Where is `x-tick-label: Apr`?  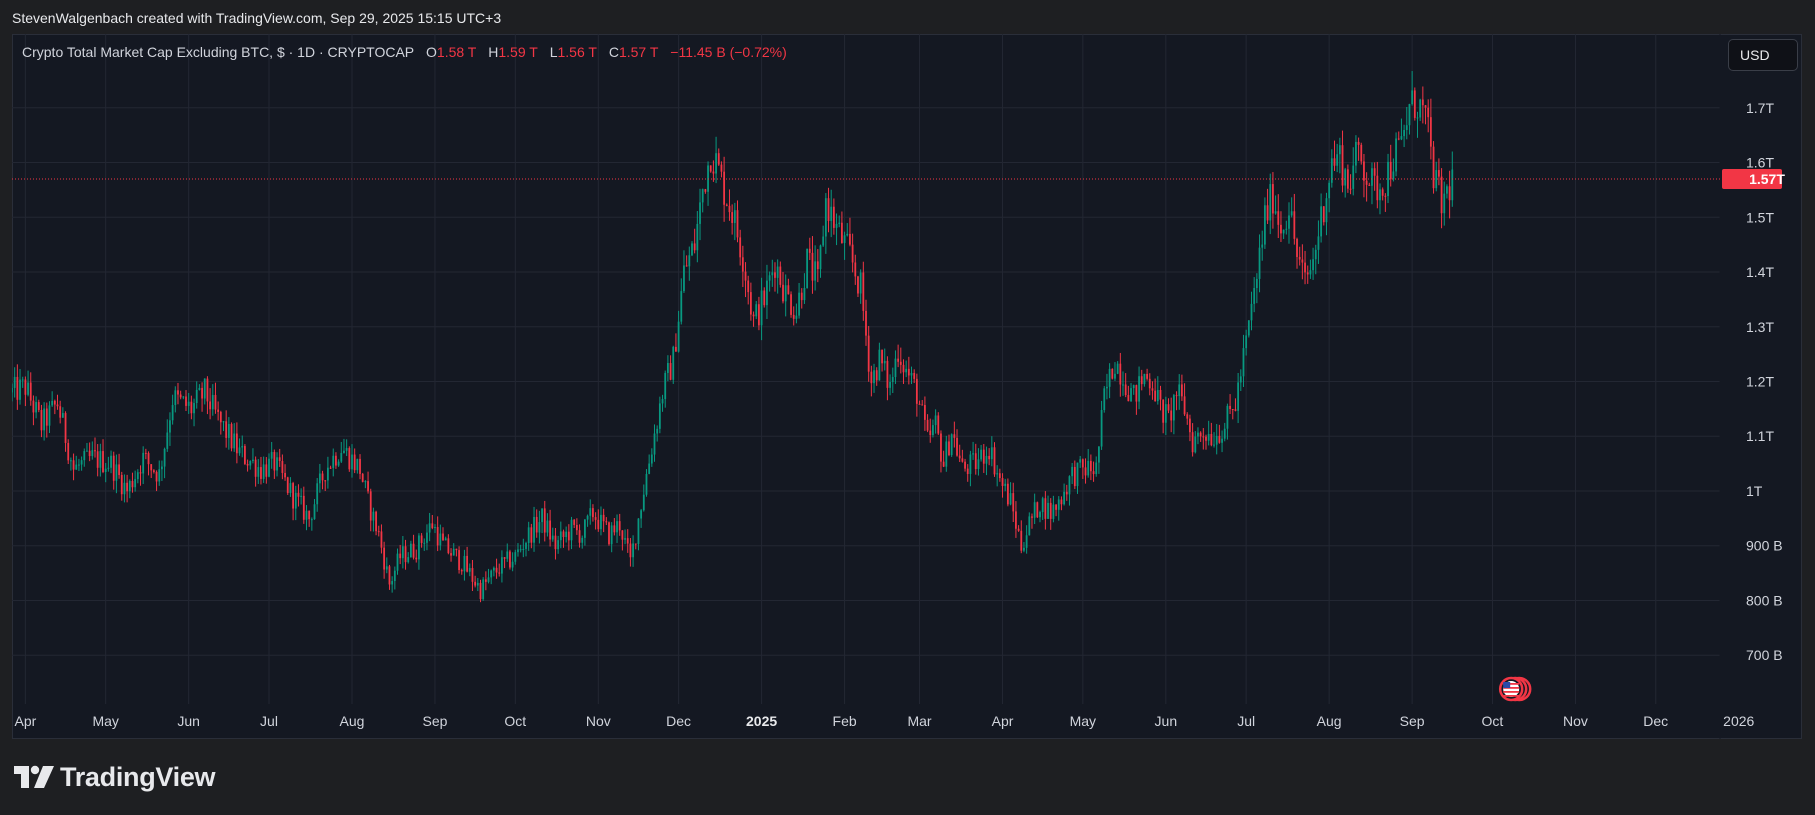
x-tick-label: Apr is located at coordinates (25, 721).